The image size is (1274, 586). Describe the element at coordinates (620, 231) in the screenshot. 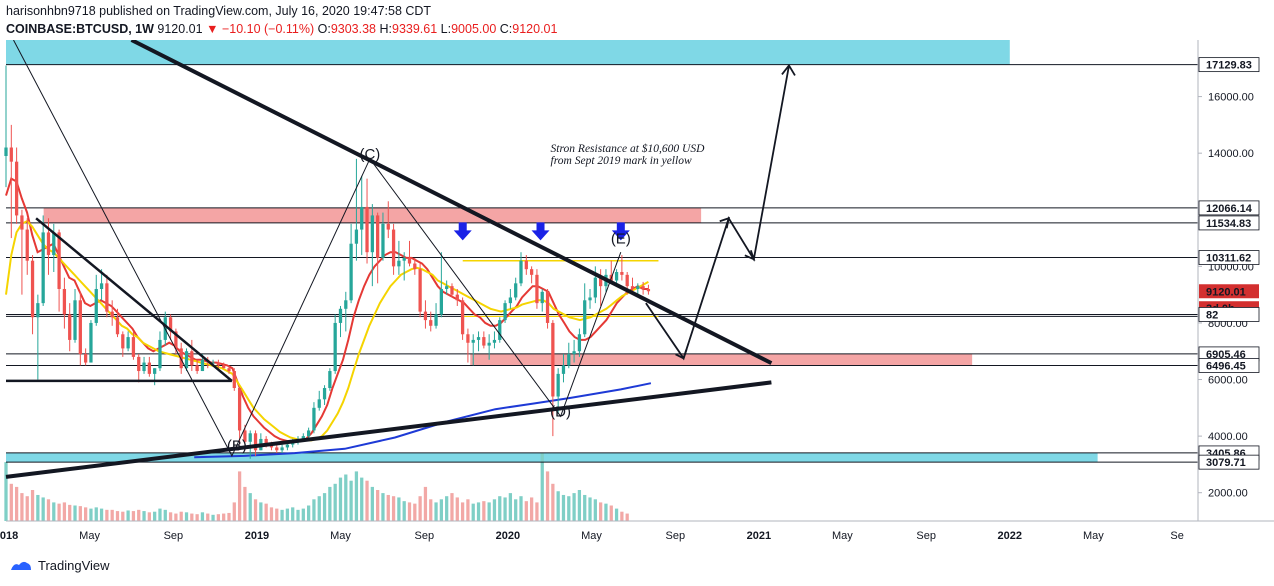

I see `blue-down-arrow-icon` at that location.